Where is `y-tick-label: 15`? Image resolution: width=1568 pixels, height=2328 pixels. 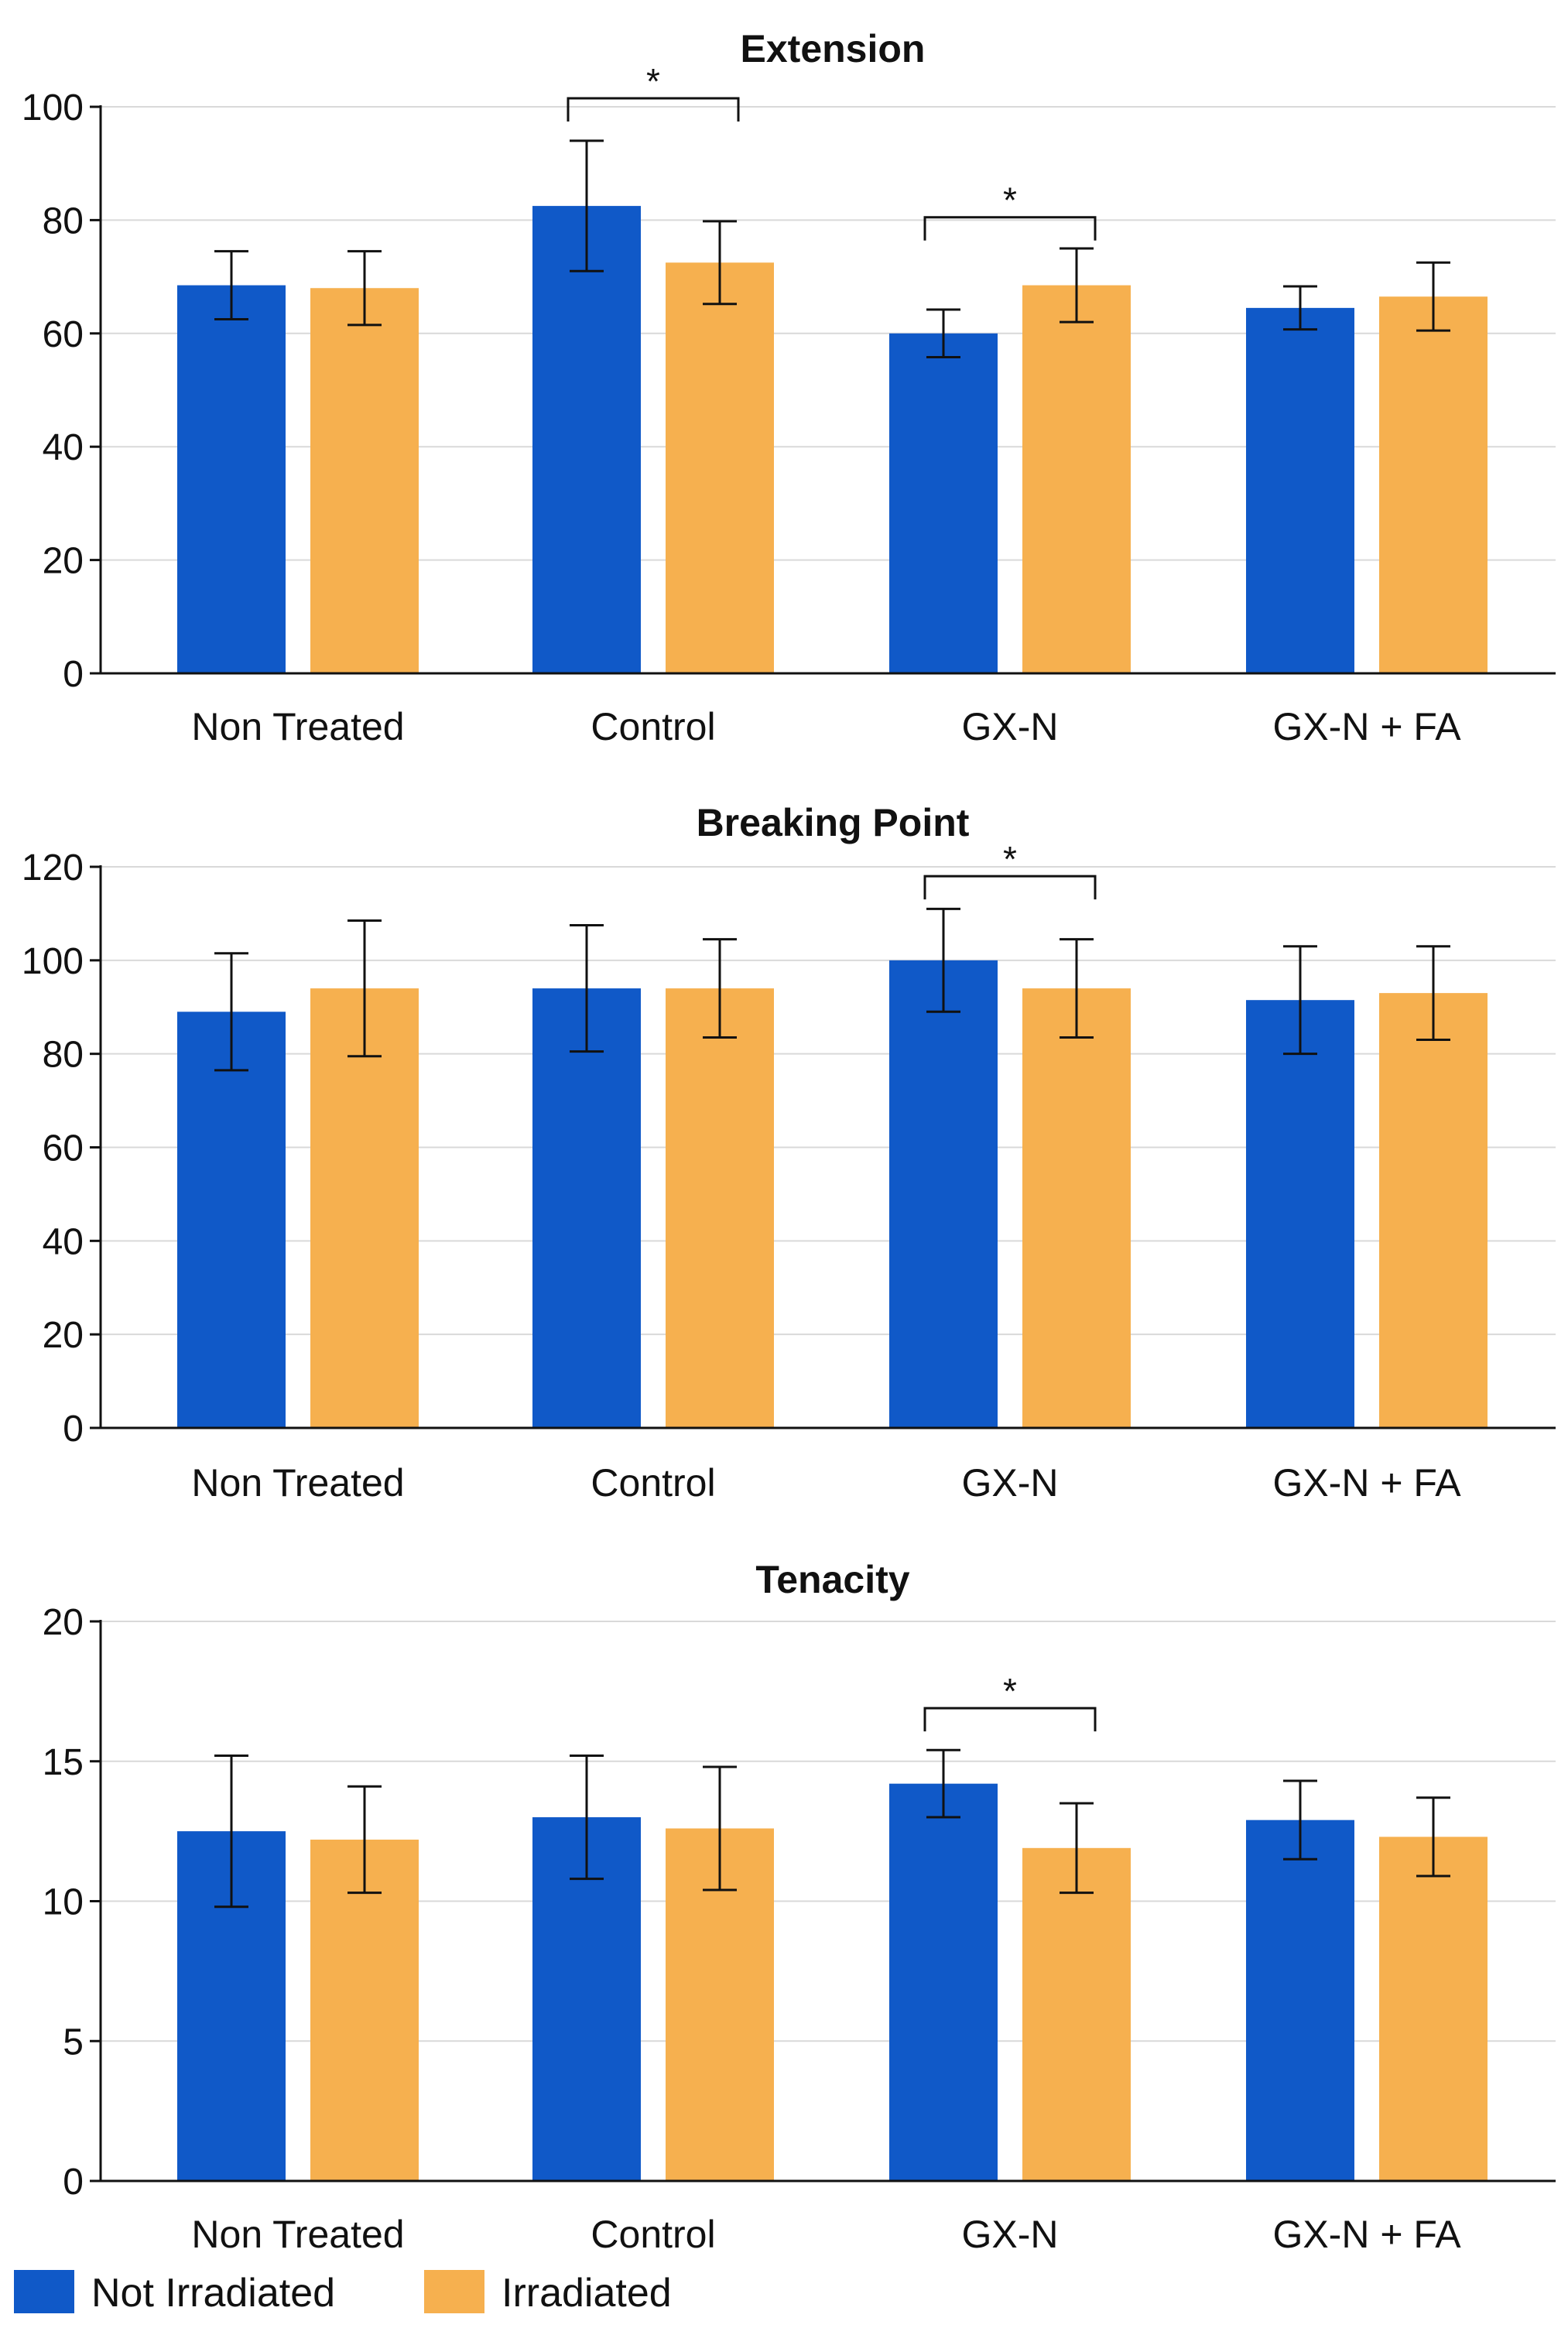 y-tick-label: 15 is located at coordinates (63, 1762).